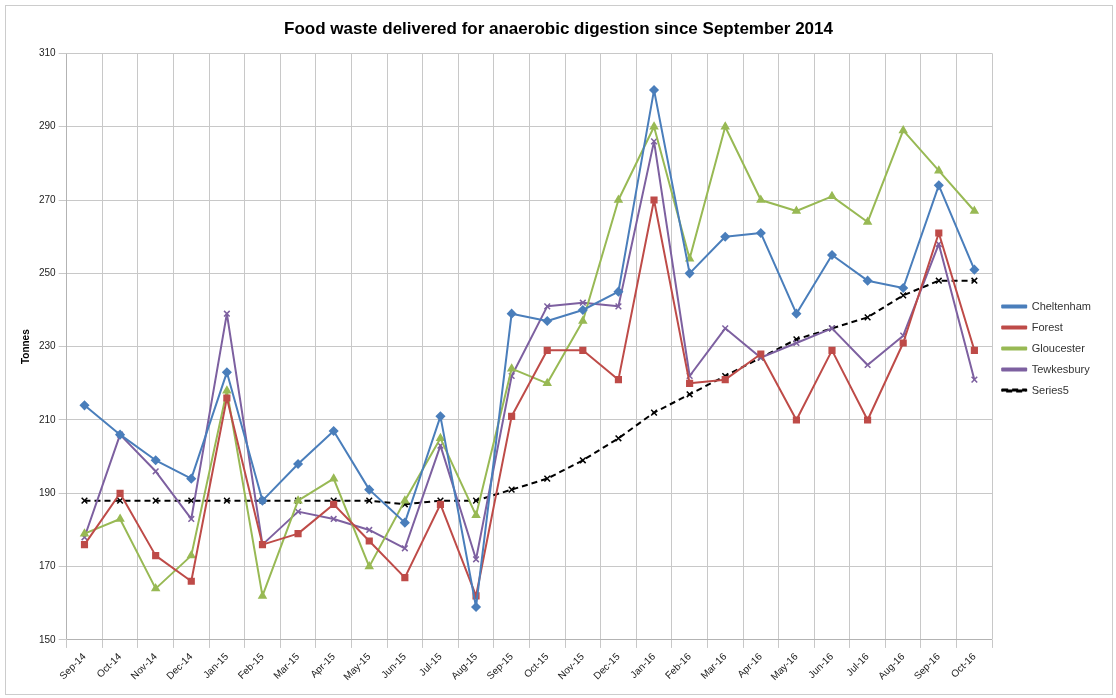 This screenshot has width=1116, height=698. I want to click on y-tick-label: 310, so click(48, 53).